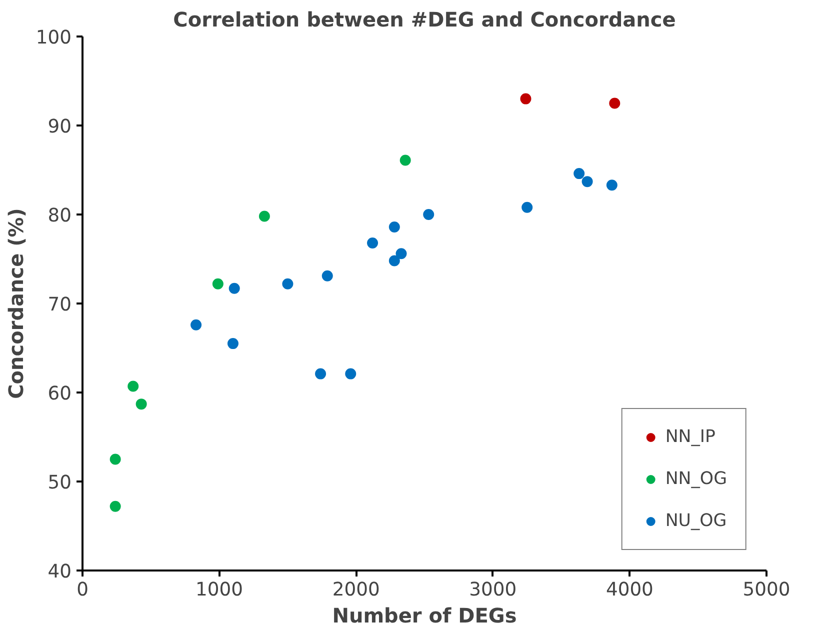  Describe the element at coordinates (60, 572) in the screenshot. I see `y-tick-label: 40` at that location.